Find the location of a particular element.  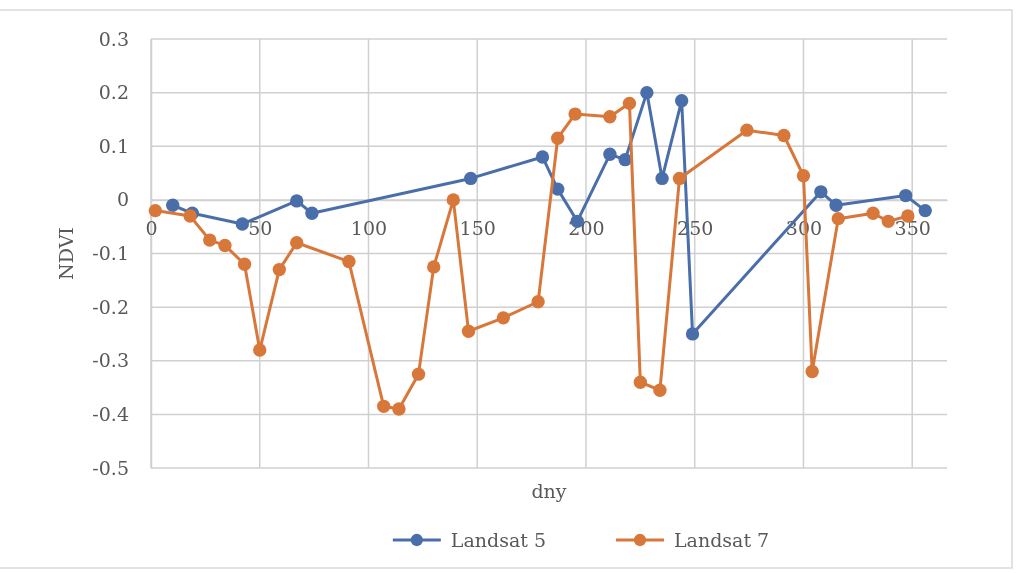

legend-label: Landsat 7 is located at coordinates (722, 540).